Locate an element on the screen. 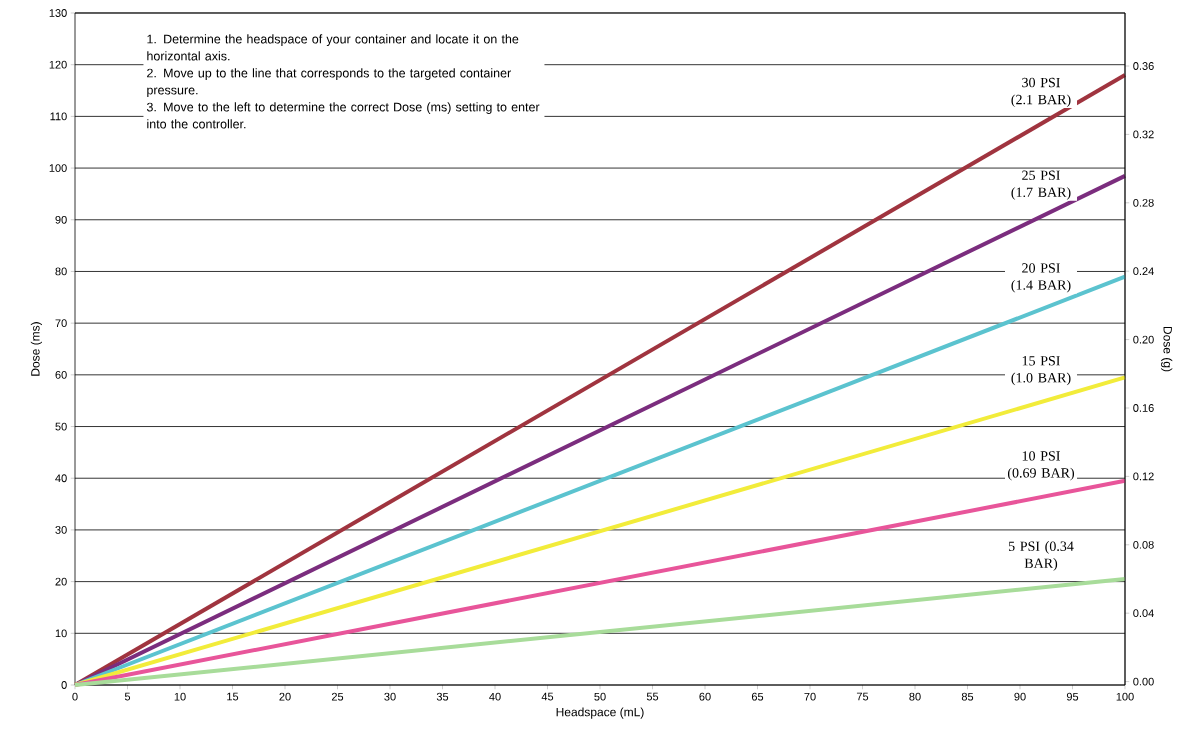 The image size is (1201, 740). series-label: 20 PSI (1.4 BAR) is located at coordinates (1041, 278).